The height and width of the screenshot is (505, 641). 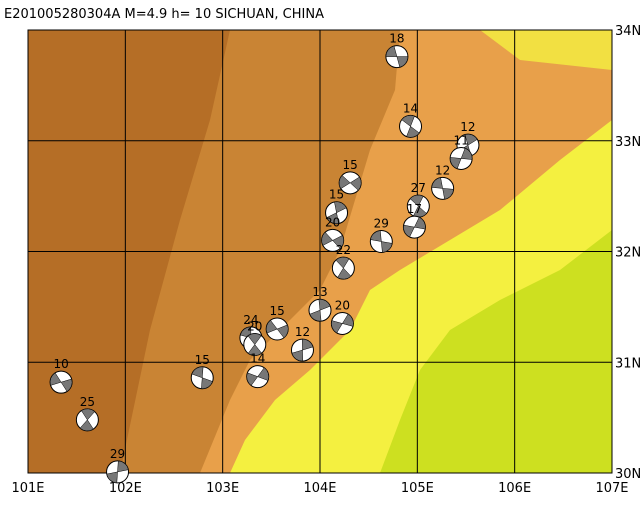 I want to click on depth-label: 22, so click(x=343, y=250).